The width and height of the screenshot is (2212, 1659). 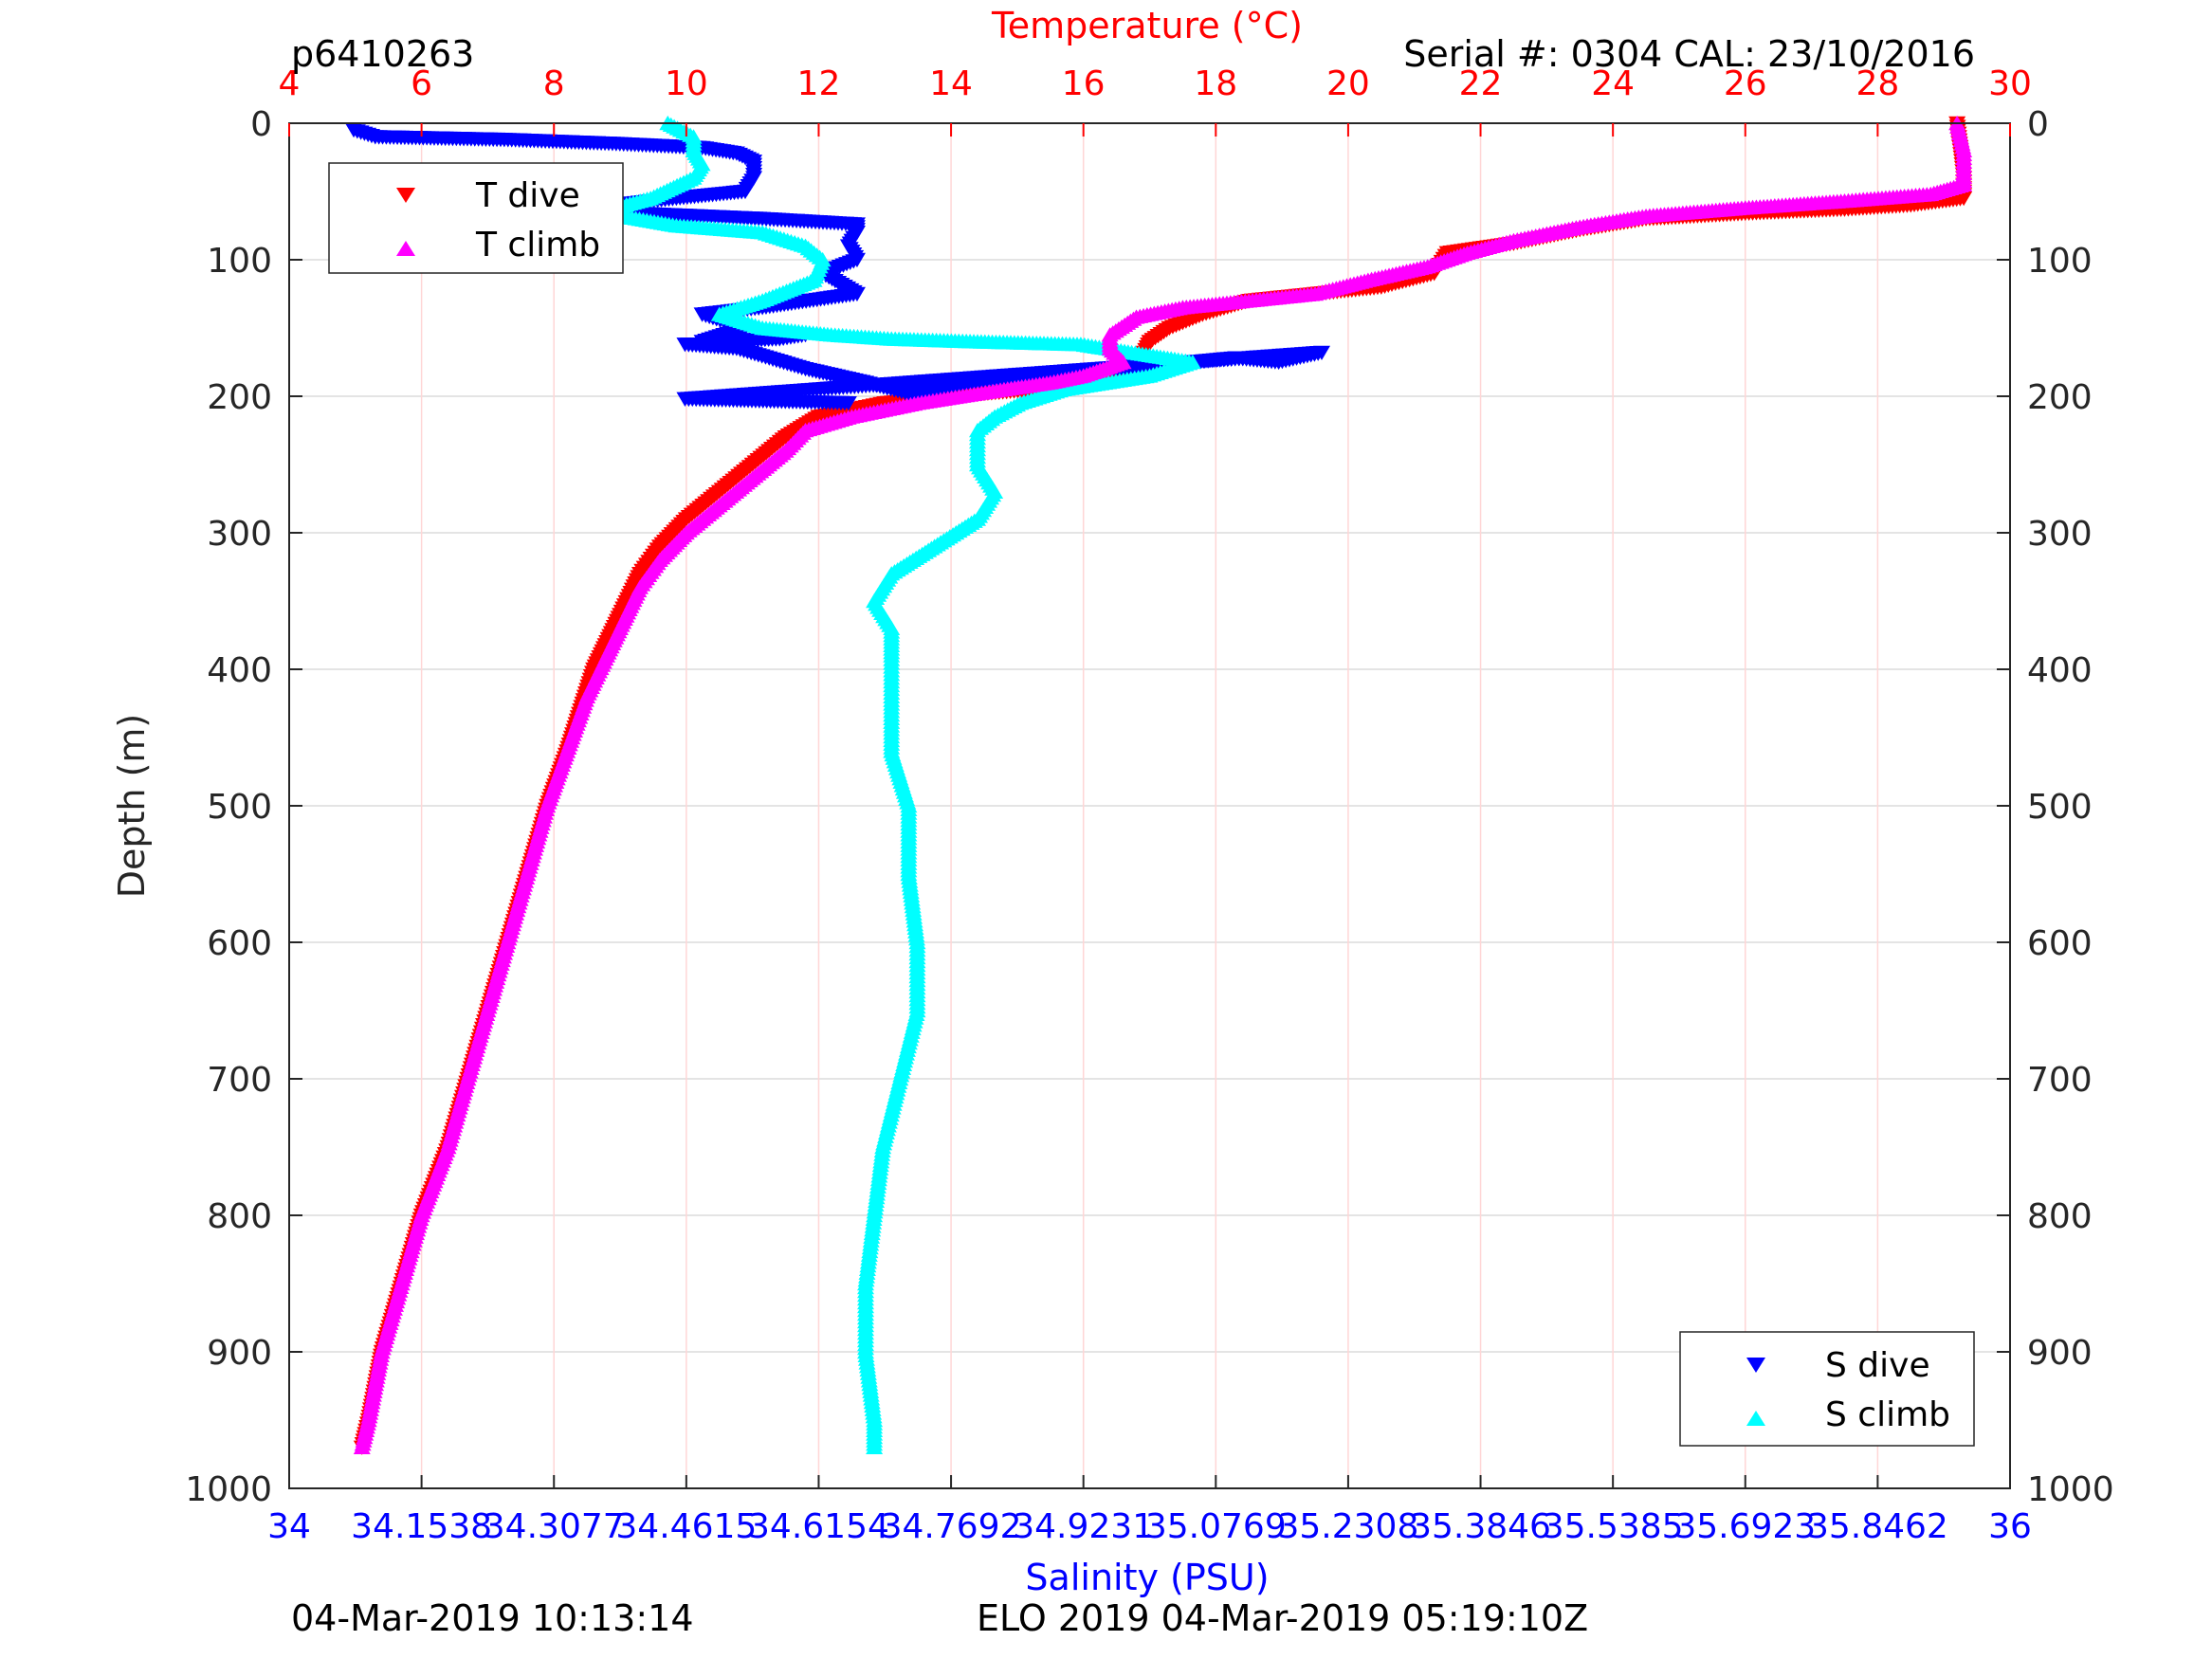 I want to click on temperature-tick-label: 8, so click(x=554, y=83).